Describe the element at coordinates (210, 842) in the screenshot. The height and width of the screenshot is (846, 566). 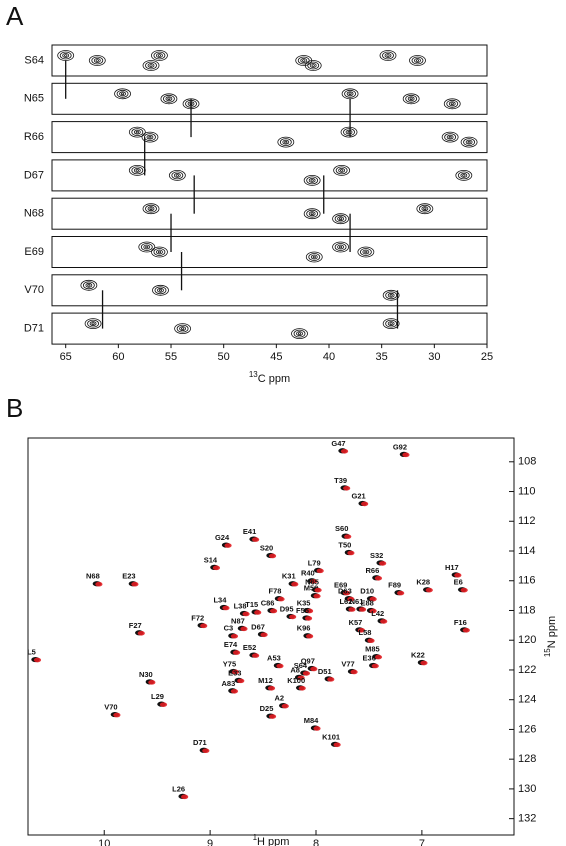
I see `x-tick-label: 9` at that location.